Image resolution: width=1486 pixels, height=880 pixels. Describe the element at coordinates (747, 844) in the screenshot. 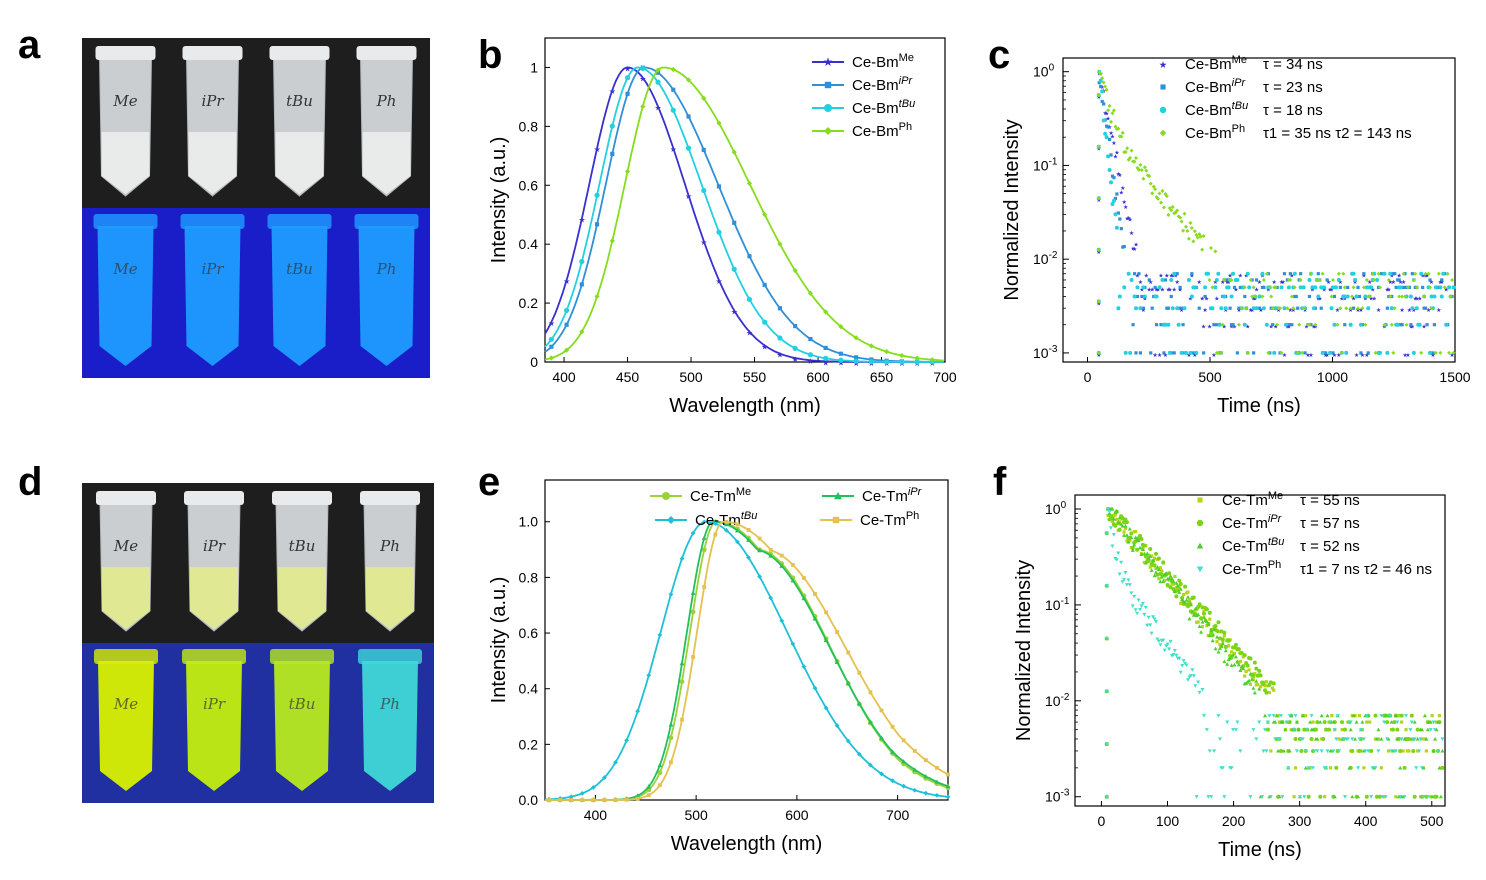

I see `x-axis-label: Wavelength (nm)` at that location.